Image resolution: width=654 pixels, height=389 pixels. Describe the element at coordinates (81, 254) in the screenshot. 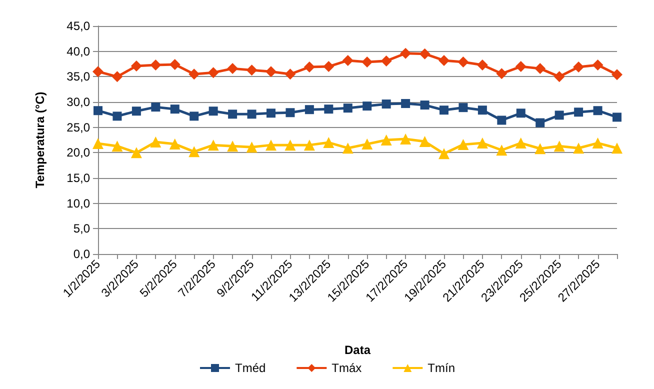

I see `y-tick-label: 0,0` at that location.